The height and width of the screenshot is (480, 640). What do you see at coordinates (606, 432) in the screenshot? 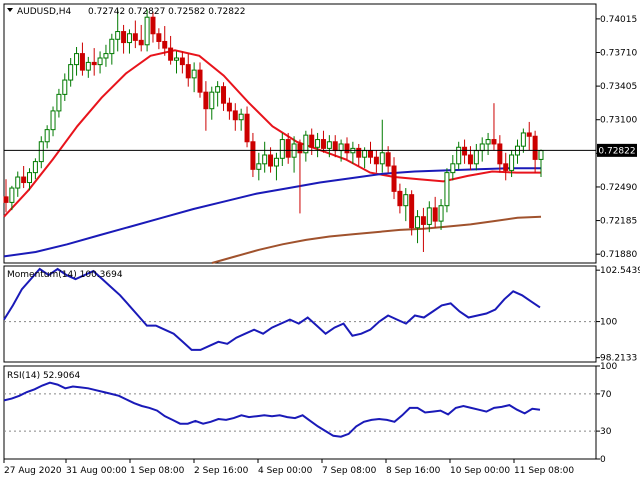
I see `indicator-tick-label: 30` at bounding box center [606, 432].